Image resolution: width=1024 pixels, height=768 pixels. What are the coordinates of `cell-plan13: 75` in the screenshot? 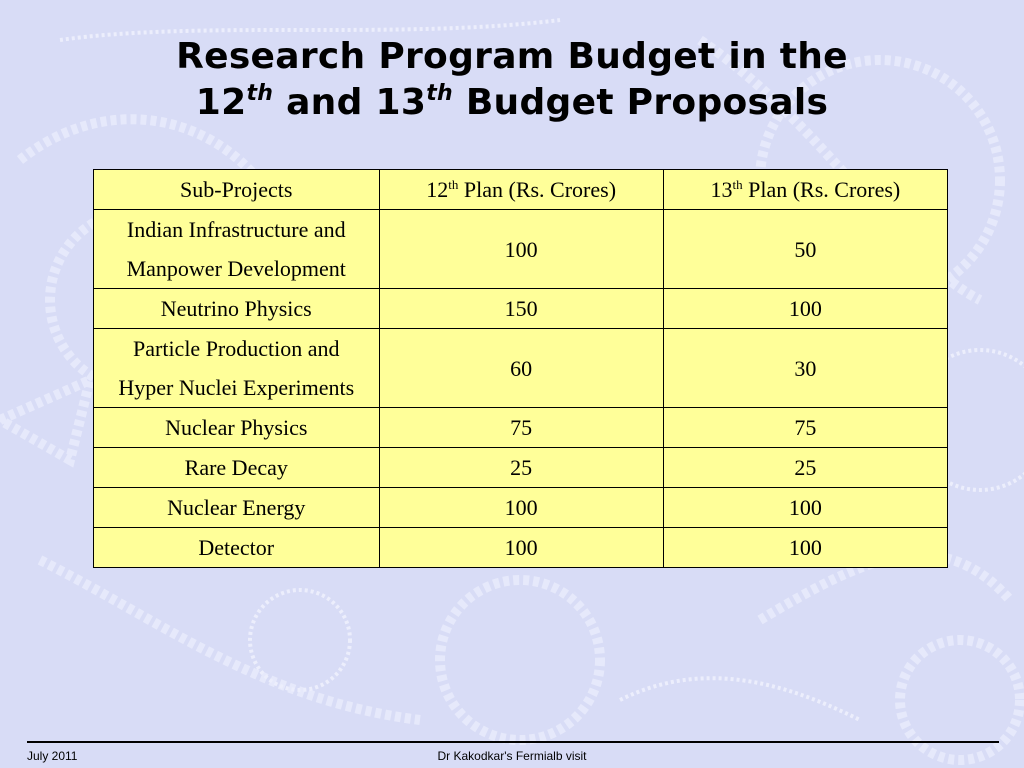 It's located at (805, 427).